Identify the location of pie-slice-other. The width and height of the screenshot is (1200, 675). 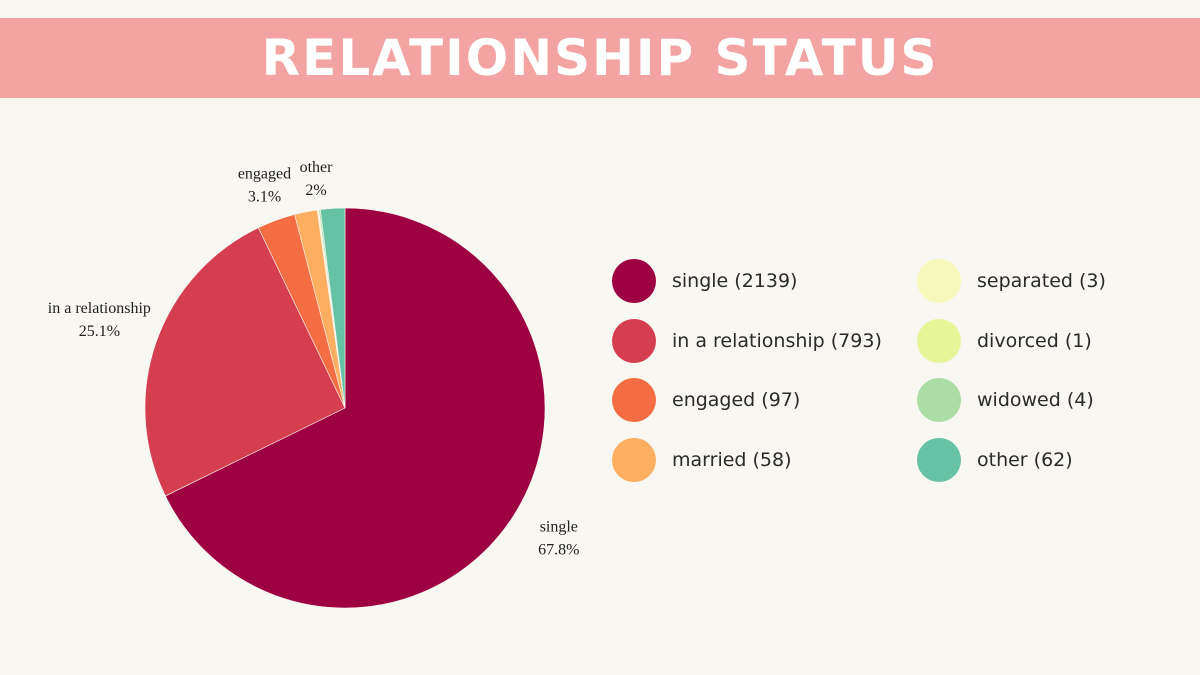
(333, 308).